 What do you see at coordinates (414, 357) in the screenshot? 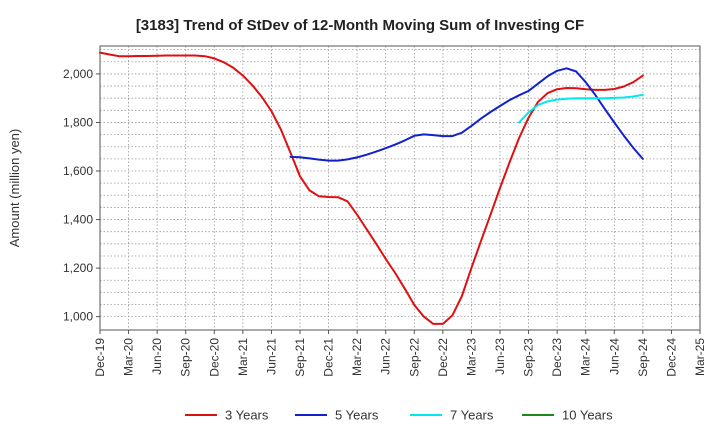
I see `x-tick-label: Sep-22` at bounding box center [414, 357].